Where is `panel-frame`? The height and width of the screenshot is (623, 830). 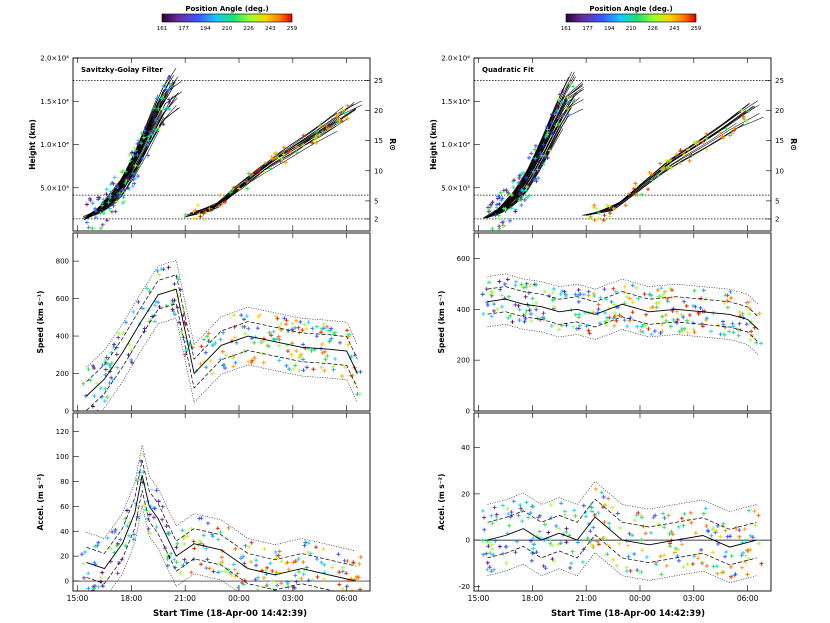
panel-frame is located at coordinates (221, 144).